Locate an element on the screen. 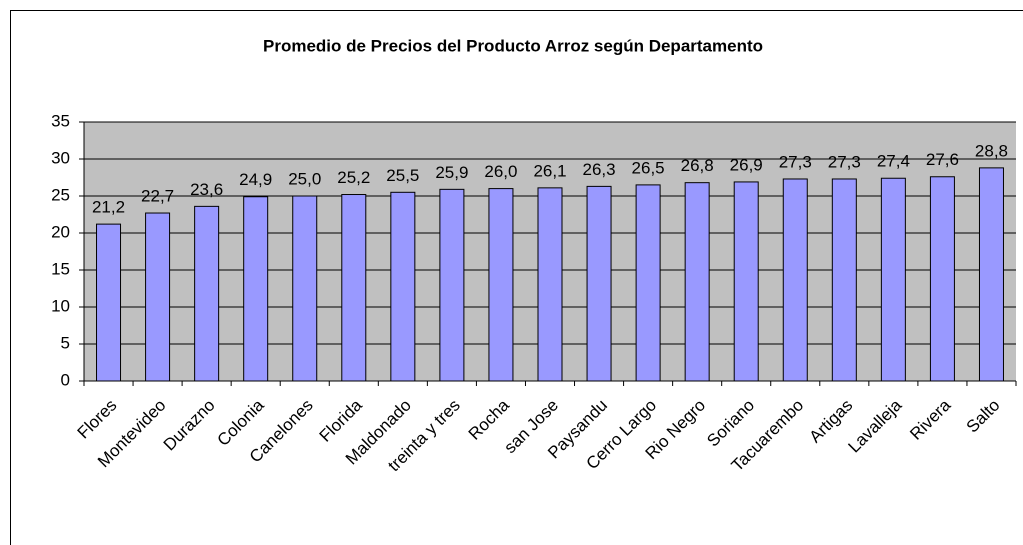 The height and width of the screenshot is (545, 1023). value-label: 22,7 is located at coordinates (157, 196).